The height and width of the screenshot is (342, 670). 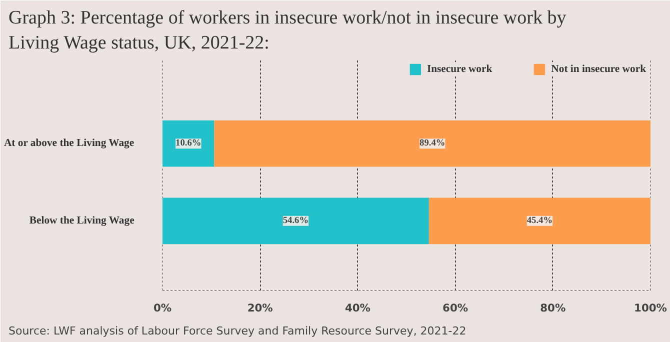 I want to click on source-note: Source: LWF analysis of Labour Force Survey and Family Resource Survey, 2021-22, so click(x=237, y=331).